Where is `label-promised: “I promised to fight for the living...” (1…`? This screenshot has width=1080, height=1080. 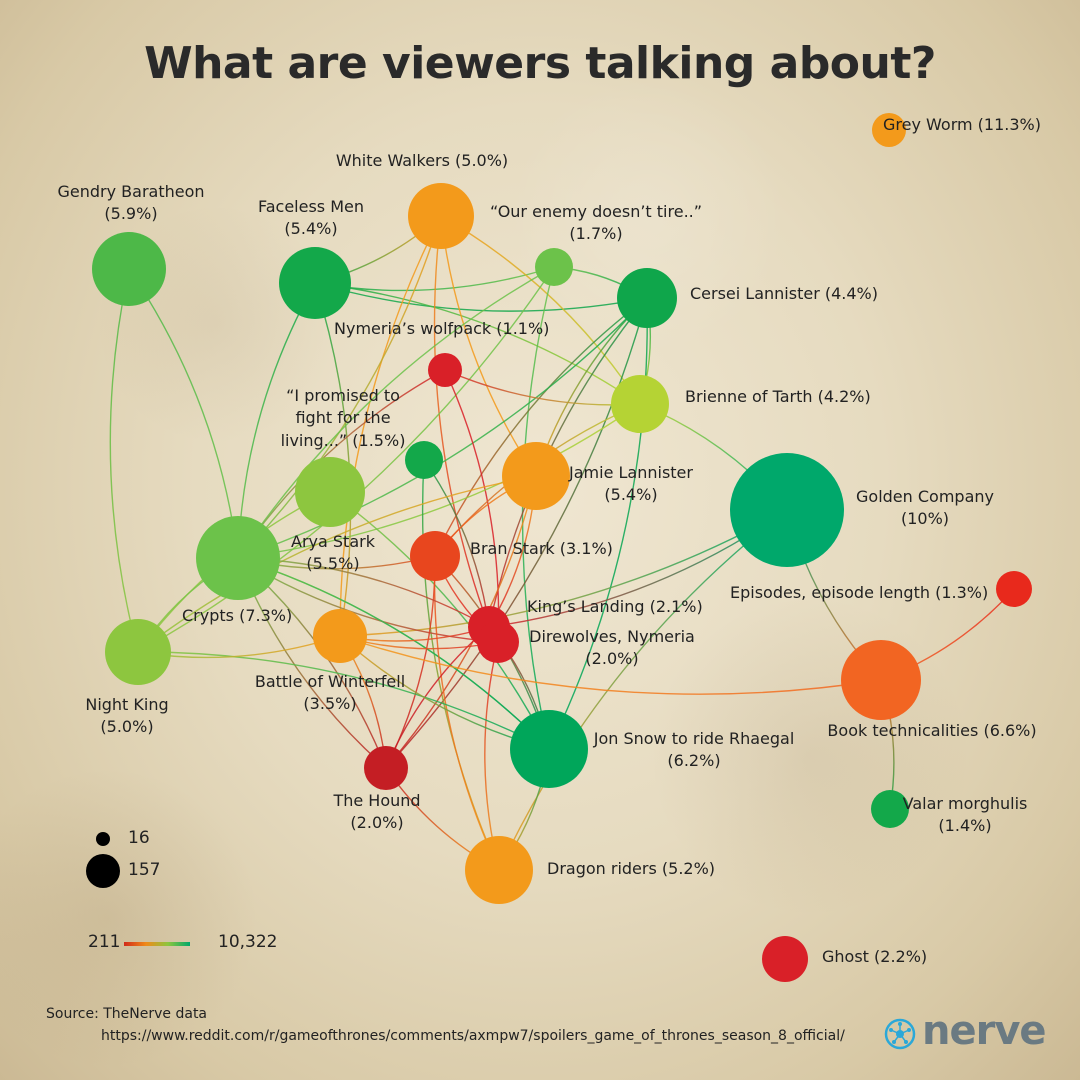
label-promised: “I promised to fight for the living...” (1… is located at coordinates (343, 418).